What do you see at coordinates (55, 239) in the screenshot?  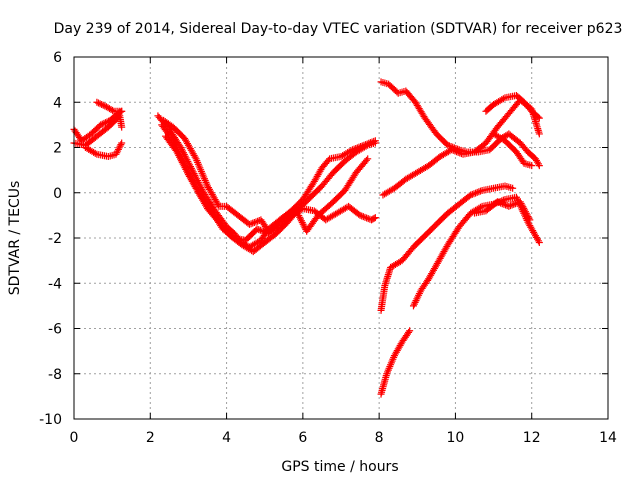 I see `y-tick-label: -2` at bounding box center [55, 239].